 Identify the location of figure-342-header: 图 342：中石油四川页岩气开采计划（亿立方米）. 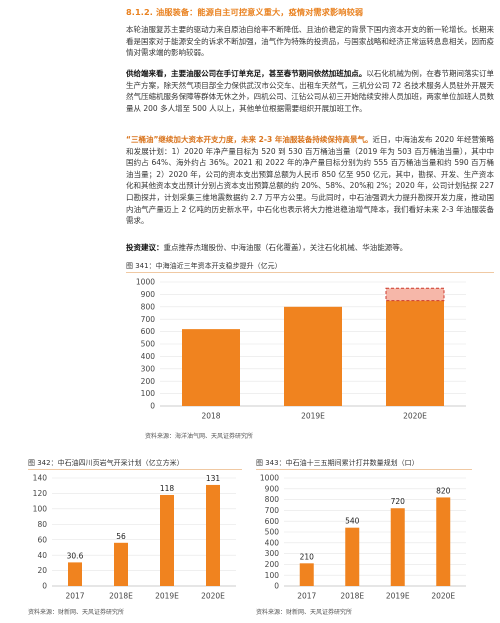
(135, 463).